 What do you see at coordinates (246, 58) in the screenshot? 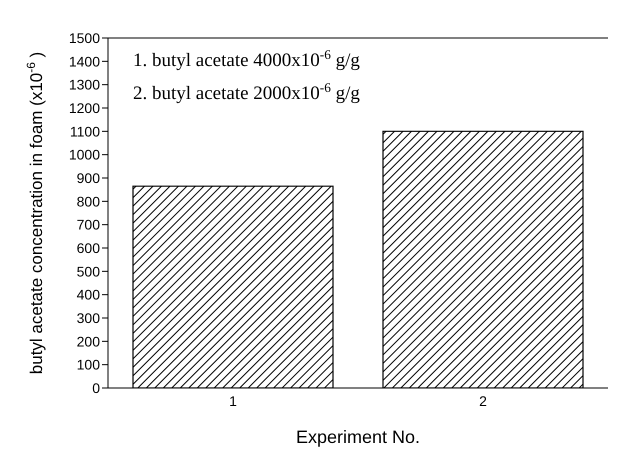
I see `annotation: 1. butyl acetate 4000x10$^{-6}$ g/g` at bounding box center [246, 58].